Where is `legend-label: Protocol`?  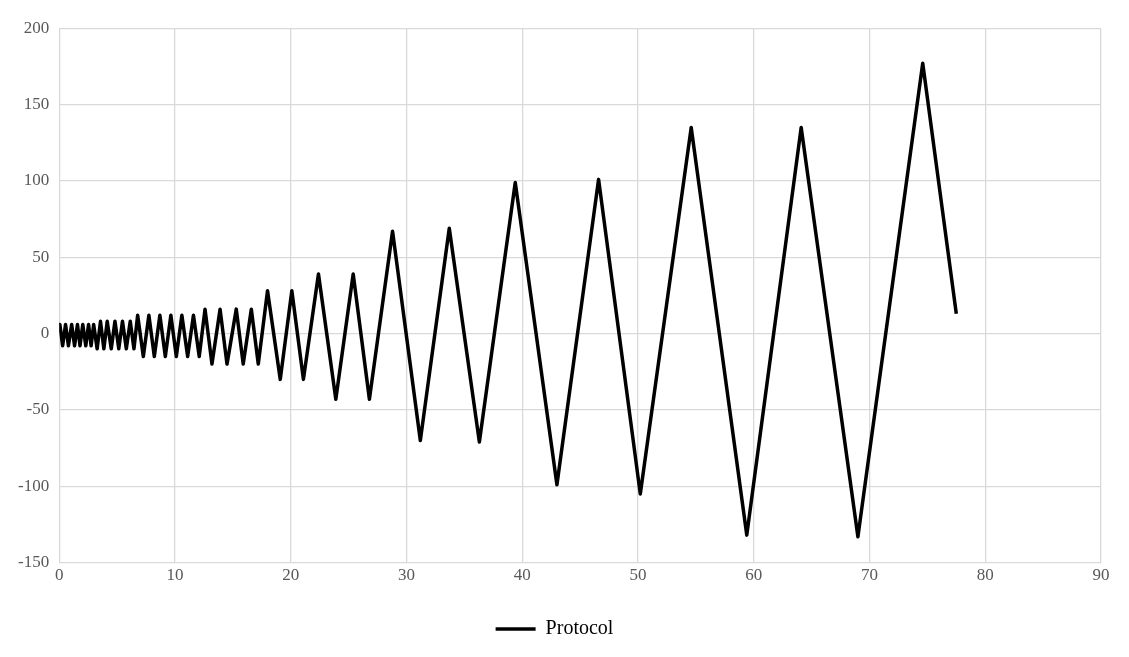 legend-label: Protocol is located at coordinates (579, 627).